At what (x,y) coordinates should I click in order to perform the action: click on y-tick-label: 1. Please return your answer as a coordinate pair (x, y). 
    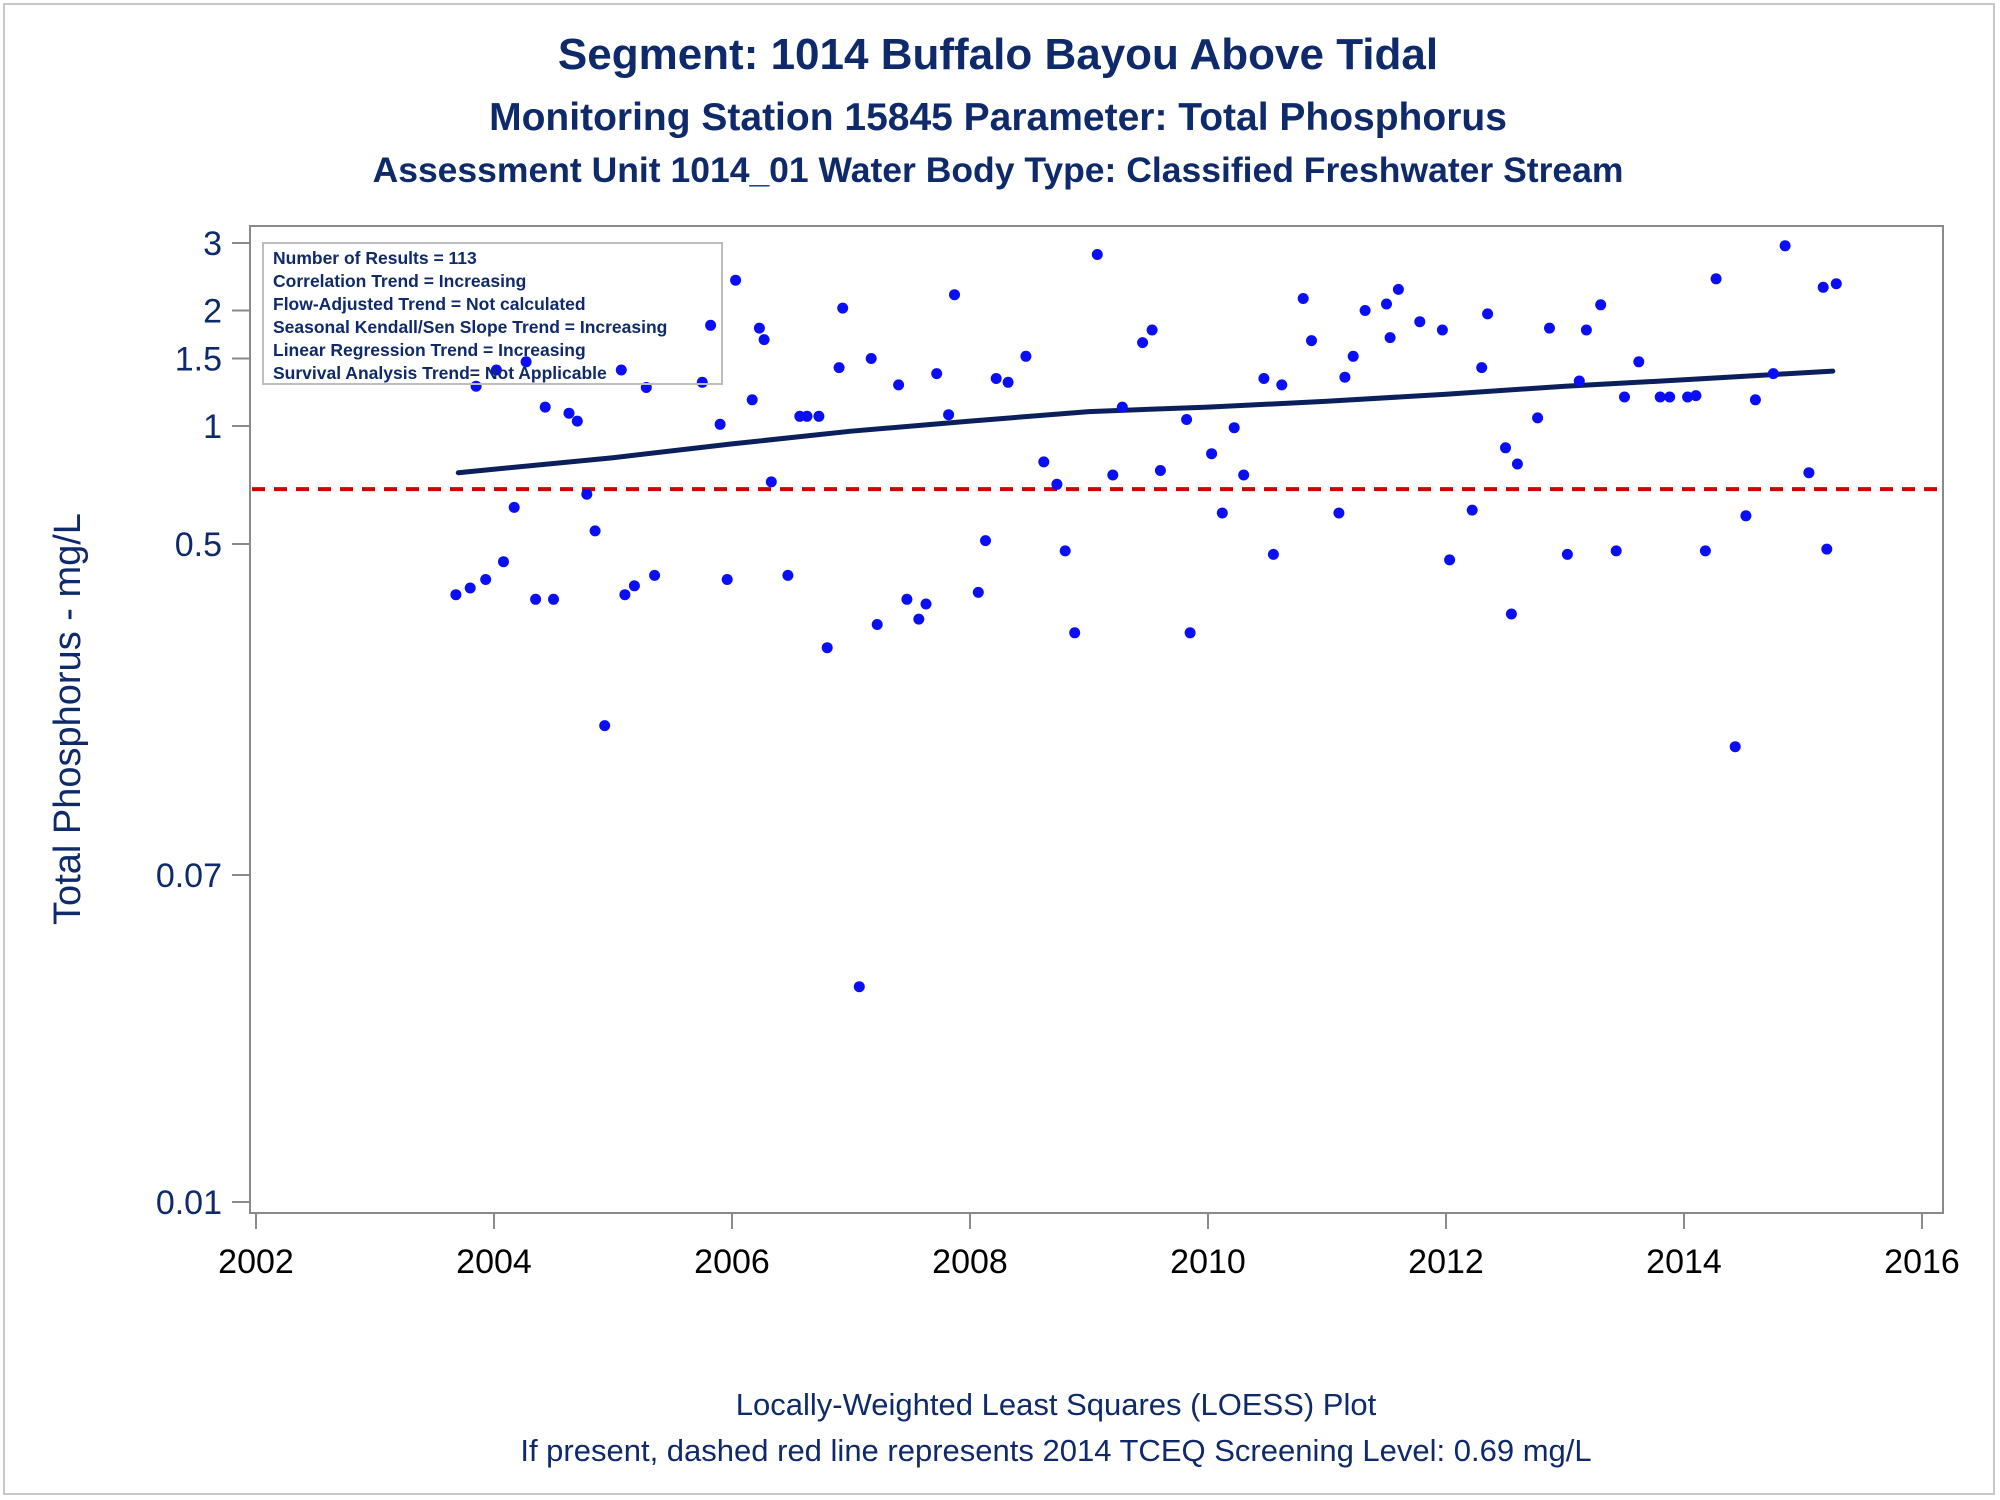
    Looking at the image, I should click on (212, 427).